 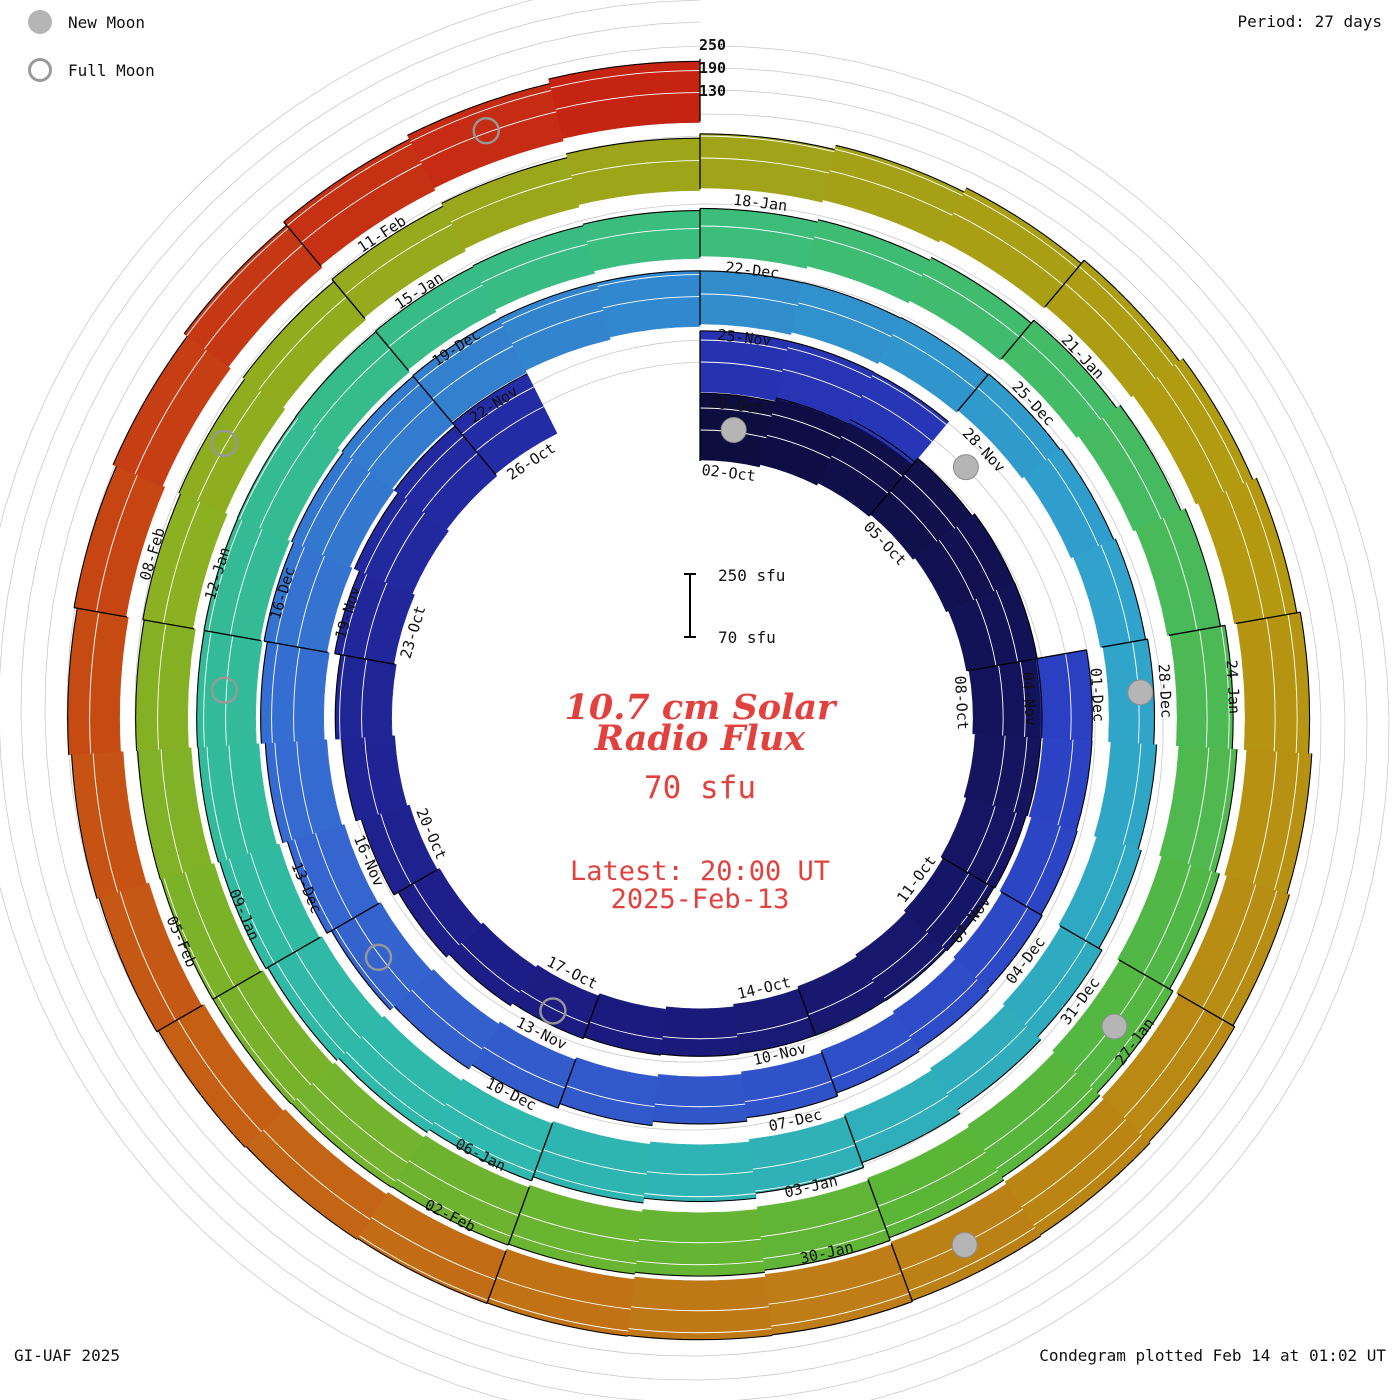 I want to click on date-label: 04-Nov, so click(x=1029, y=698).